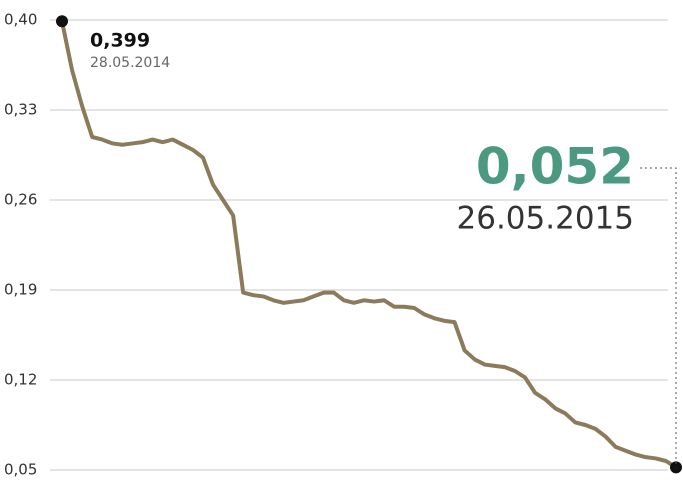 This screenshot has width=683, height=483. I want to click on leader-line, so click(658, 317).